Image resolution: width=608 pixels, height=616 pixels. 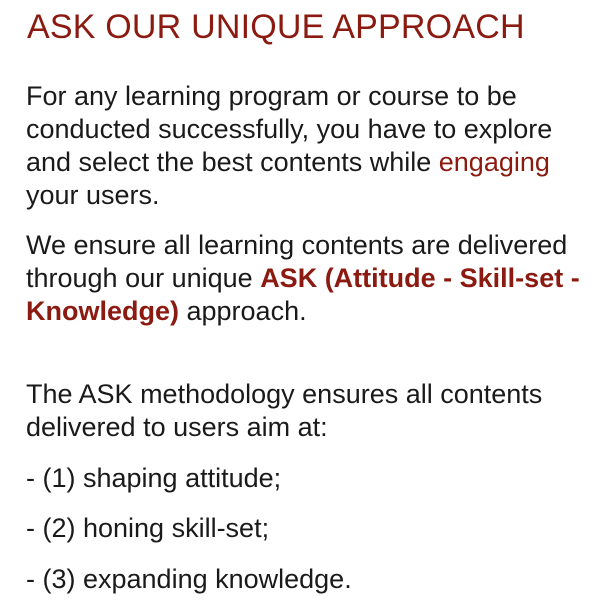 I want to click on intro-text-end: your users., so click(x=93, y=195).